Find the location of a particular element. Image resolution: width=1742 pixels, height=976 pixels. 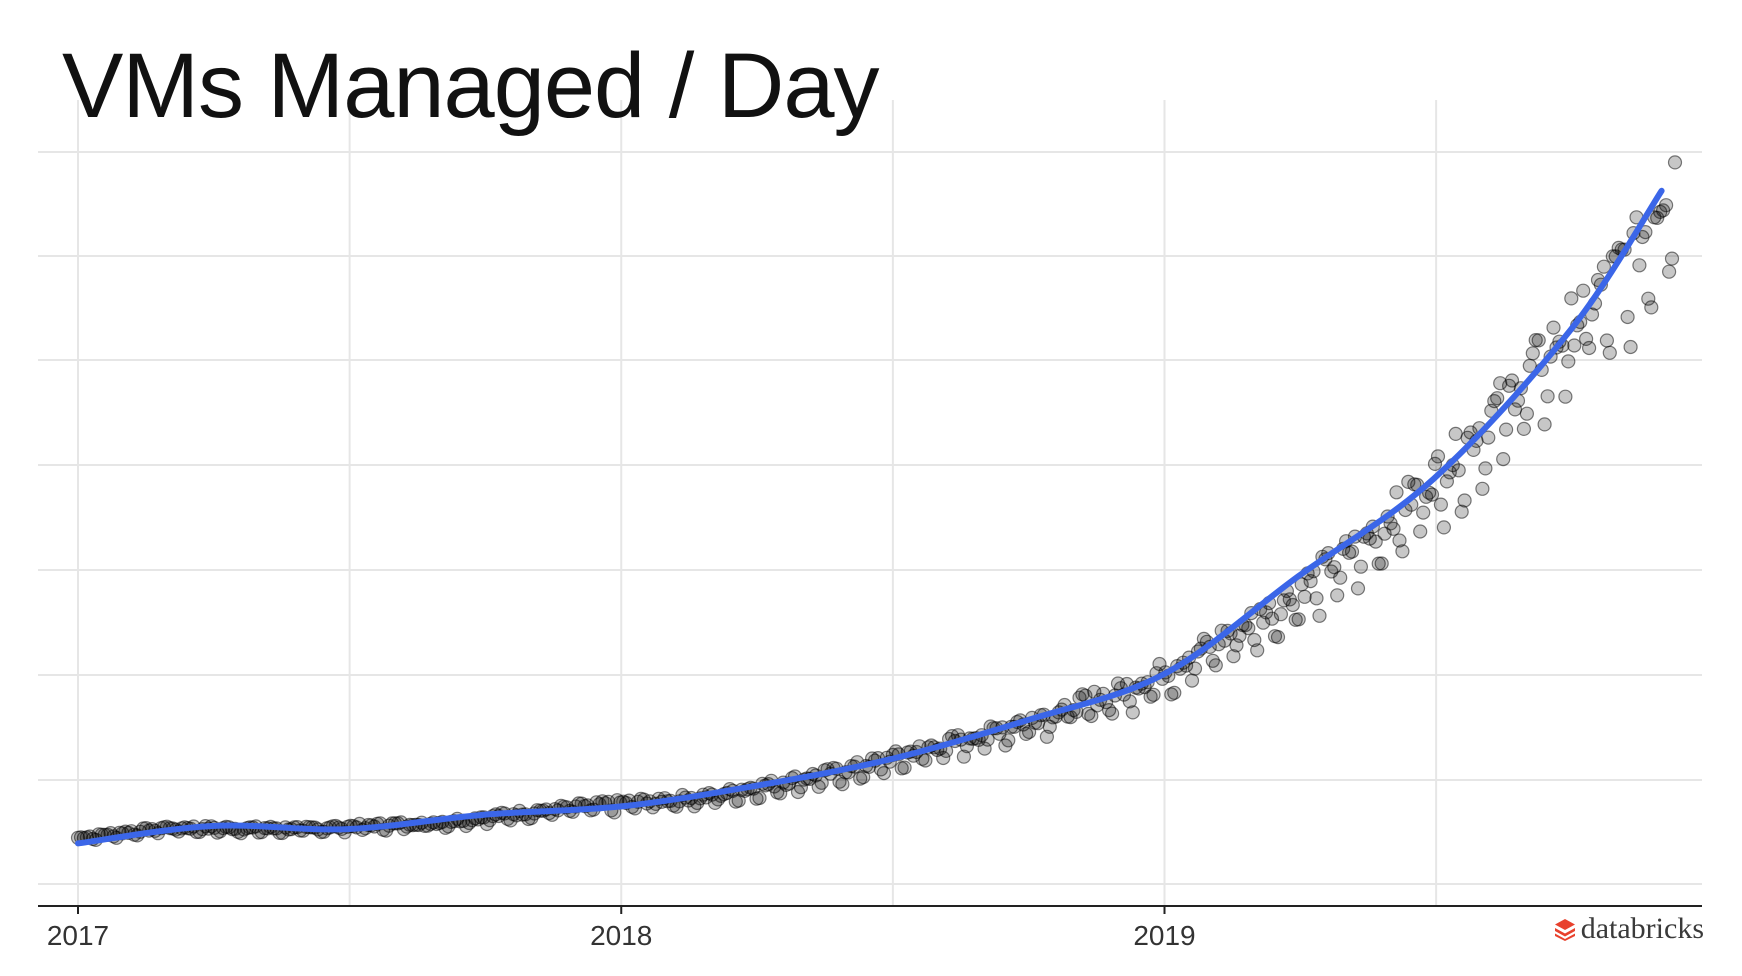

x-tick-label-2019: 2019 is located at coordinates (1164, 935).